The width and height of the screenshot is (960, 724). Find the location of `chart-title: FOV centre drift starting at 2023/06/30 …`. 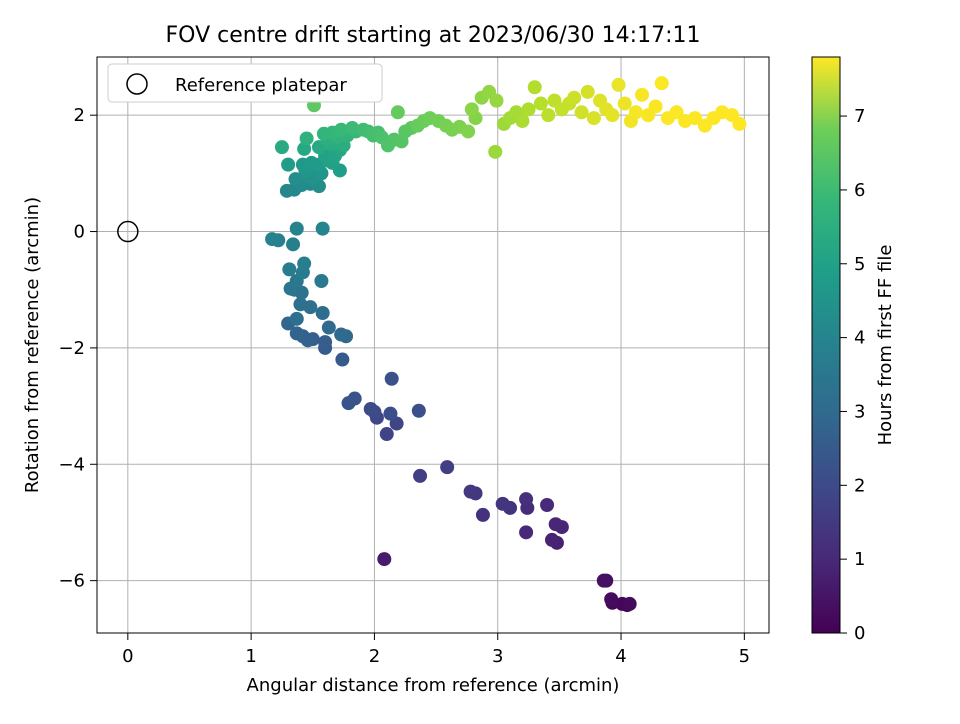

chart-title: FOV centre drift starting at 2023/06/30 … is located at coordinates (433, 35).